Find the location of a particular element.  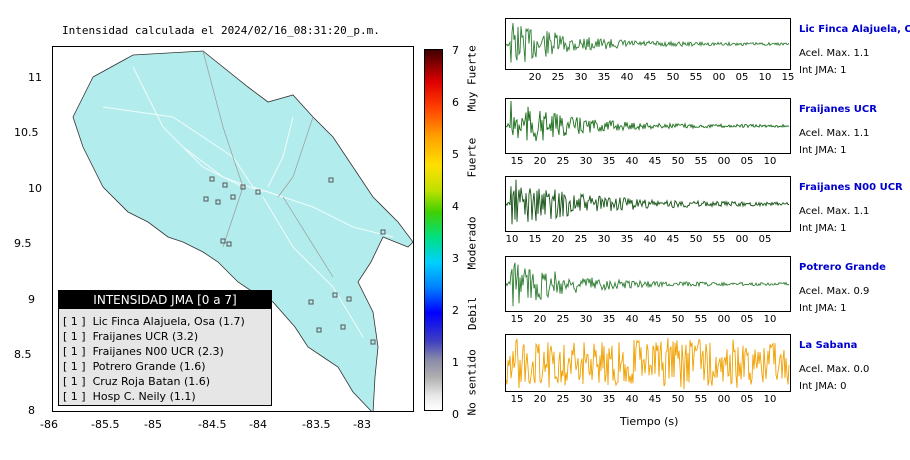

colorbar-level-label: No sentido is located at coordinates (472, 382).